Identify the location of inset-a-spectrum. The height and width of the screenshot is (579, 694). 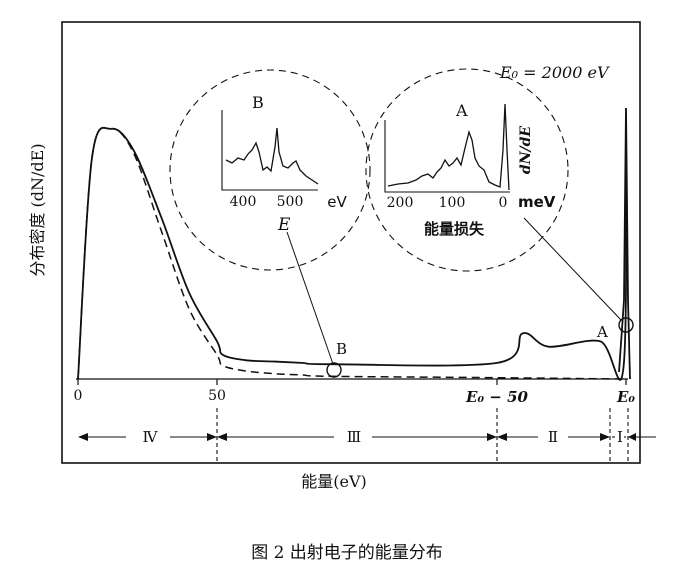
(448, 147).